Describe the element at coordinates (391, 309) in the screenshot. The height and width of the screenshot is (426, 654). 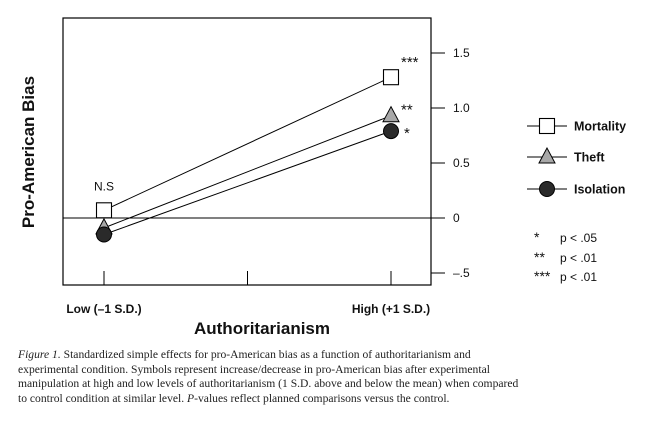
I see `x-tick-label-1: High (+1 S.D.)` at that location.